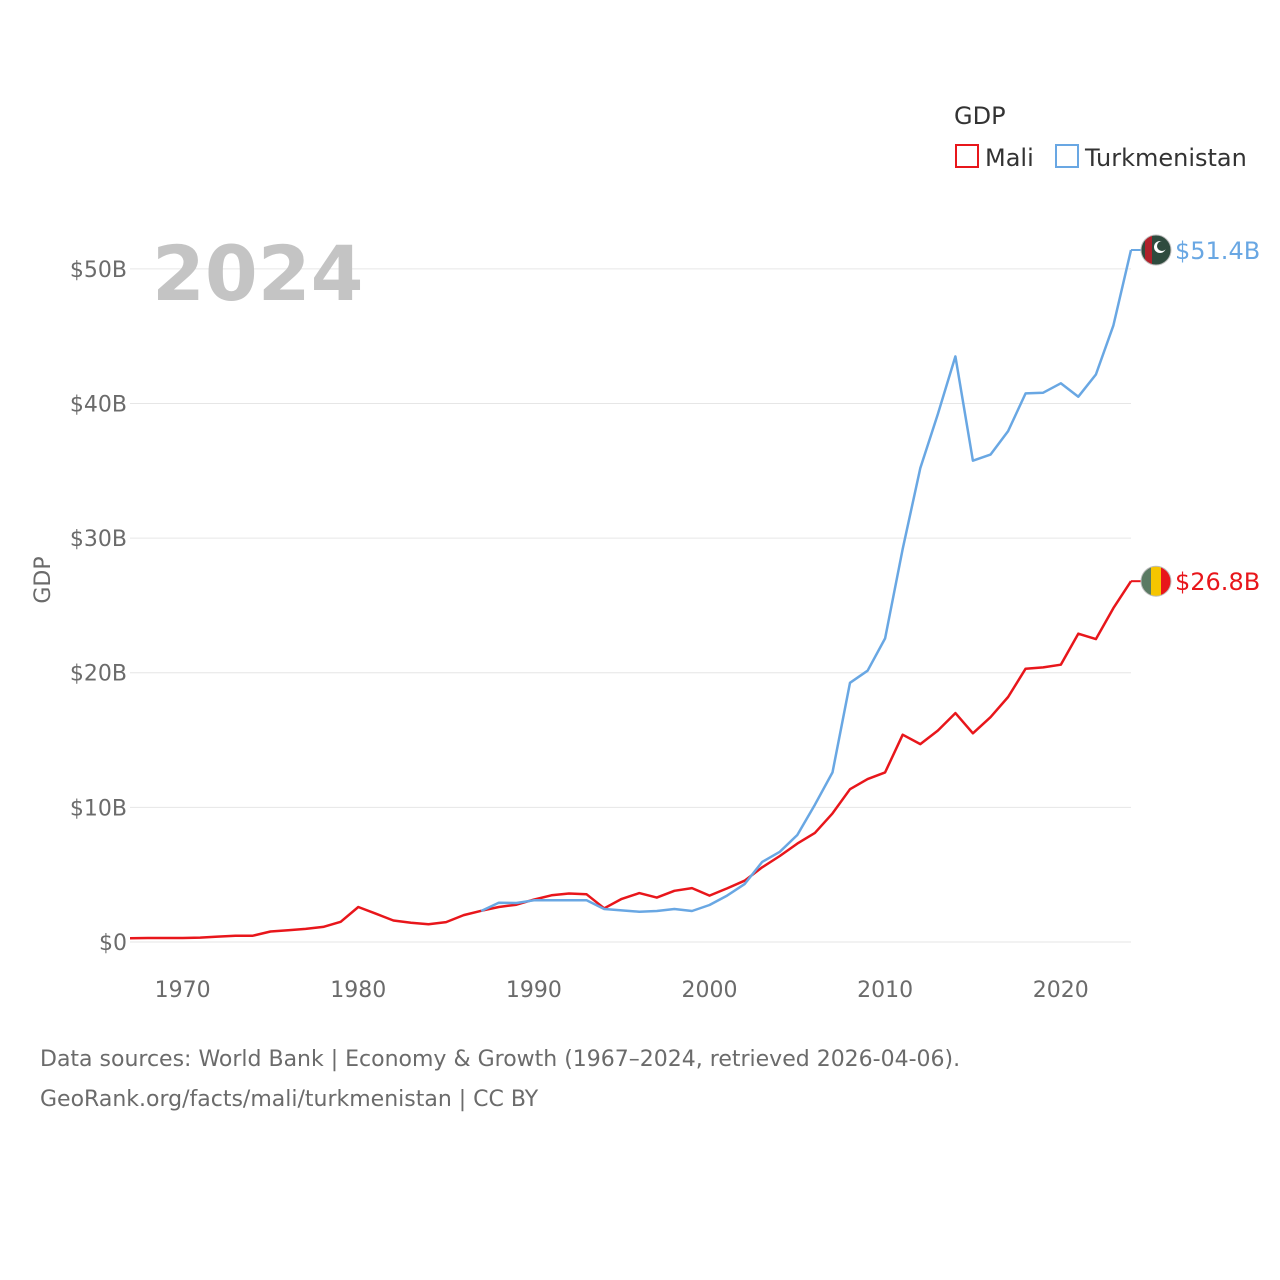 The image size is (1280, 1280). Describe the element at coordinates (113, 943) in the screenshot. I see `y-tick-label: $0` at that location.